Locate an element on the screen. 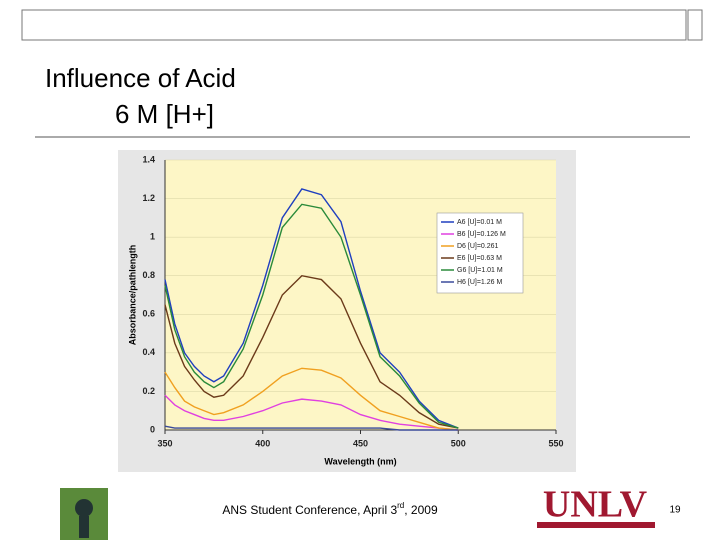 This screenshot has height=540, width=720. logo-left is located at coordinates (84, 514).